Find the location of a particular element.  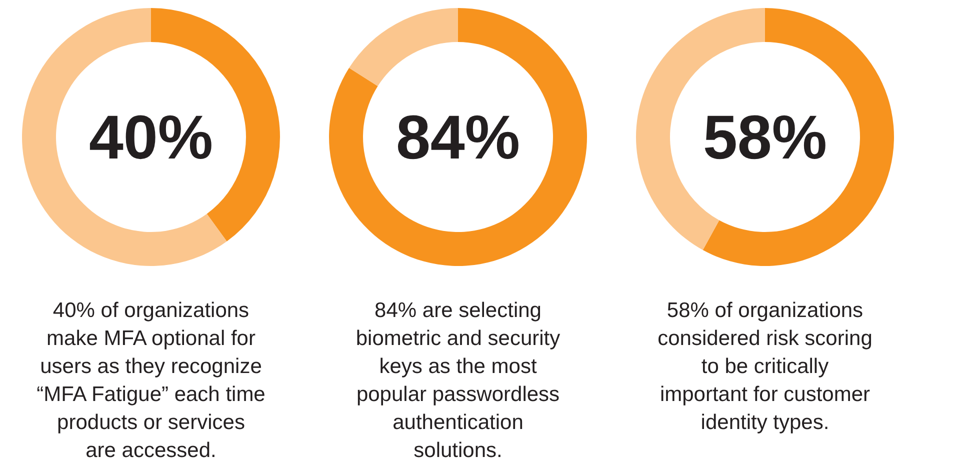

text: 58% of organizations considered risk scoring to be critically important for customer identity types. is located at coordinates (765, 366).